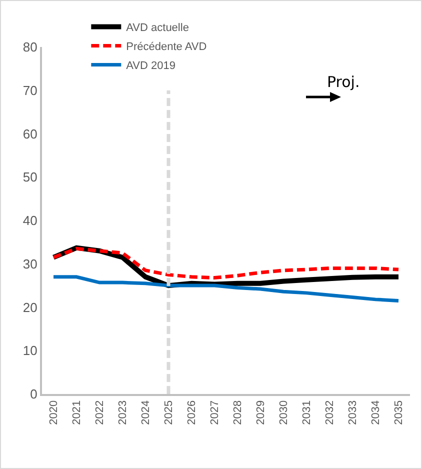  I want to click on x-tick-label: 2035, so click(399, 412).